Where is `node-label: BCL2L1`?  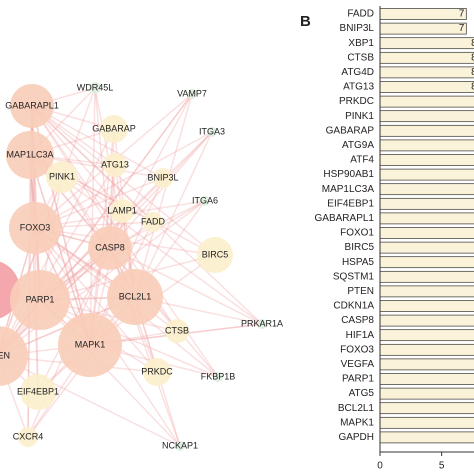
node-label: BCL2L1 is located at coordinates (135, 296).